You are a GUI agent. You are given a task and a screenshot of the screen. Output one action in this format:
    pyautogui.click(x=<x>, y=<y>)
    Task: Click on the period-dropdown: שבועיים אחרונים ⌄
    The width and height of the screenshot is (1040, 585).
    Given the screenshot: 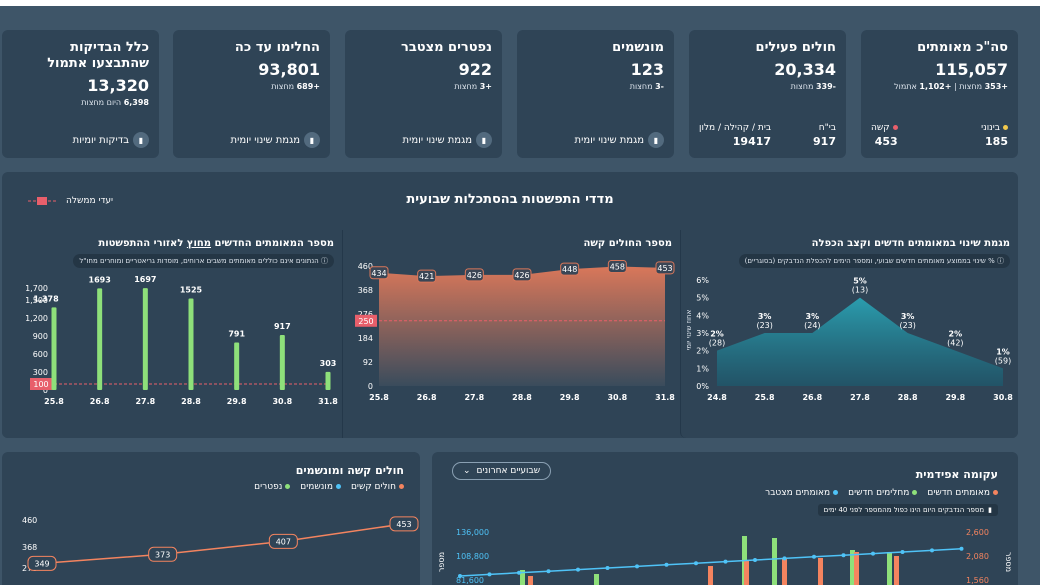 What is the action you would take?
    pyautogui.click(x=502, y=471)
    